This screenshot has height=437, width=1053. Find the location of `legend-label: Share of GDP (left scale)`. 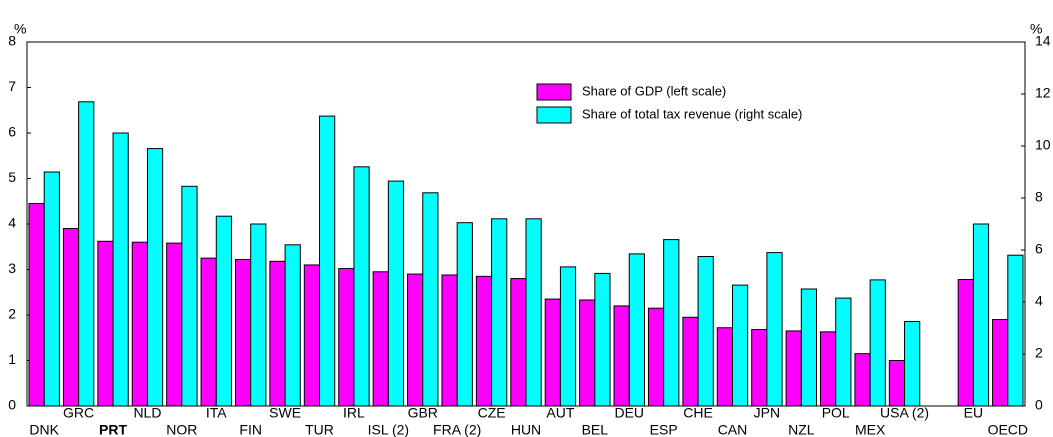

legend-label: Share of GDP (left scale) is located at coordinates (654, 90).